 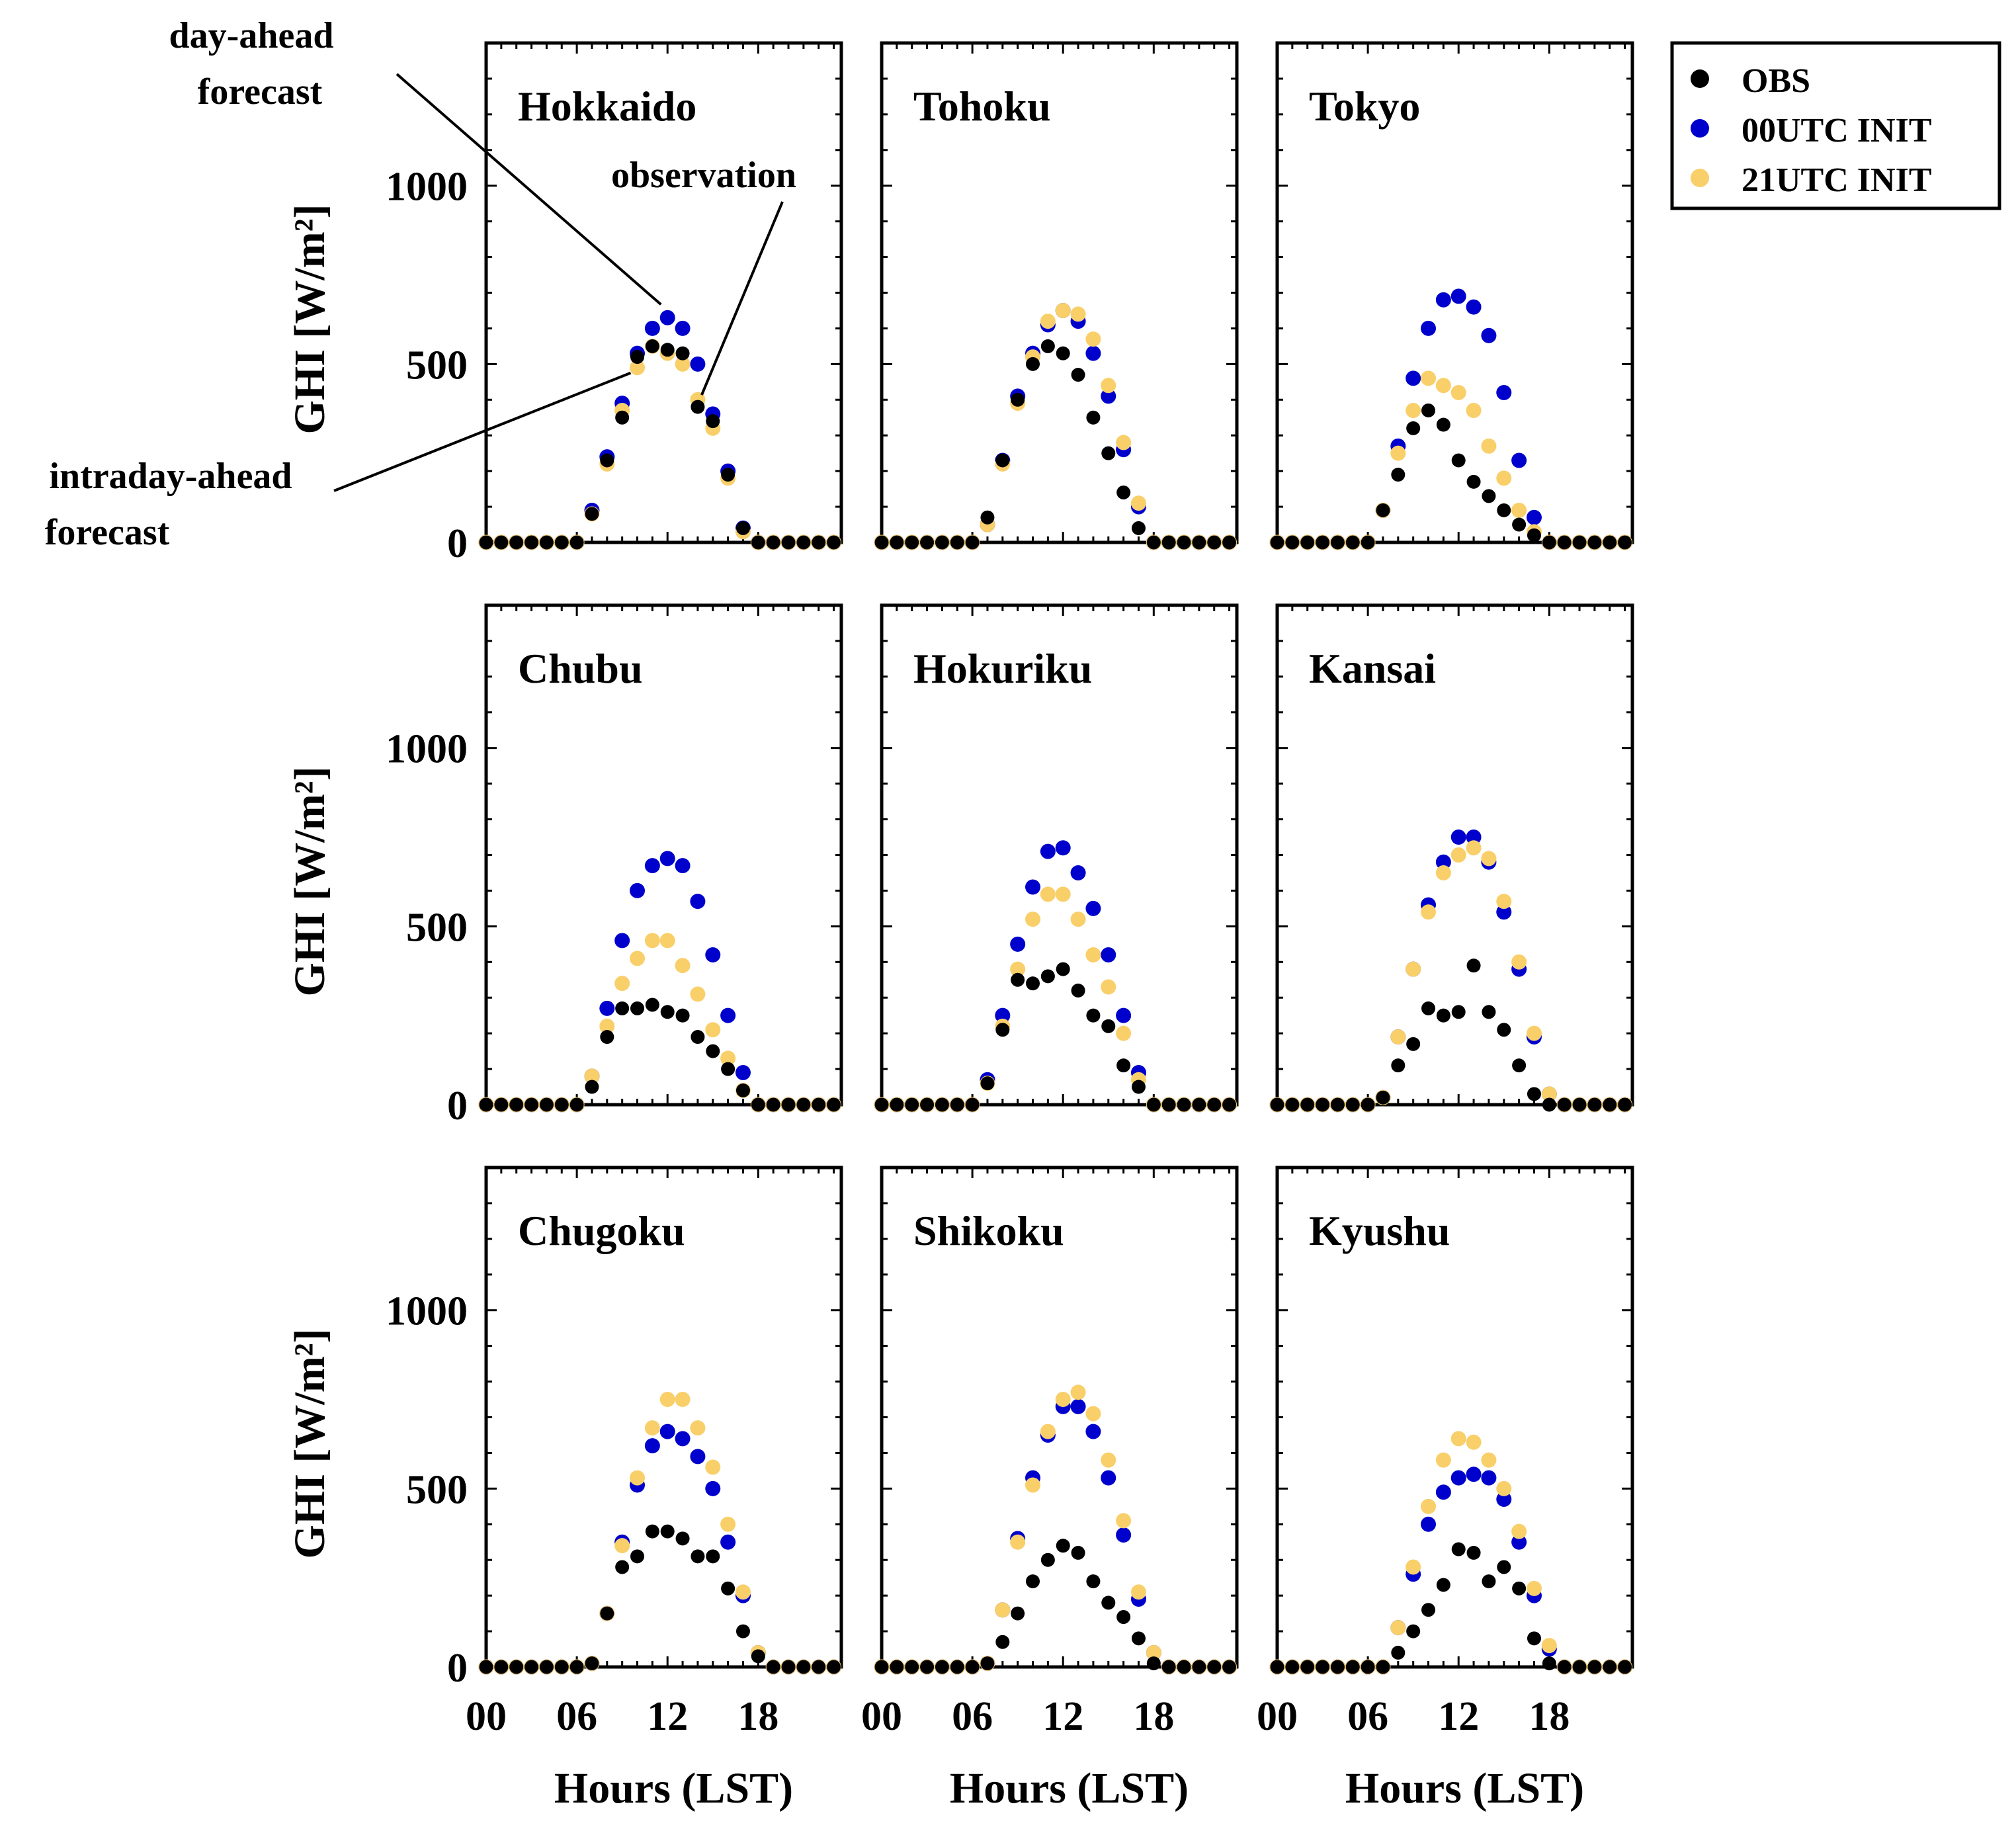 I want to click on x-axis-label: Hours (LST), so click(x=1465, y=1788).